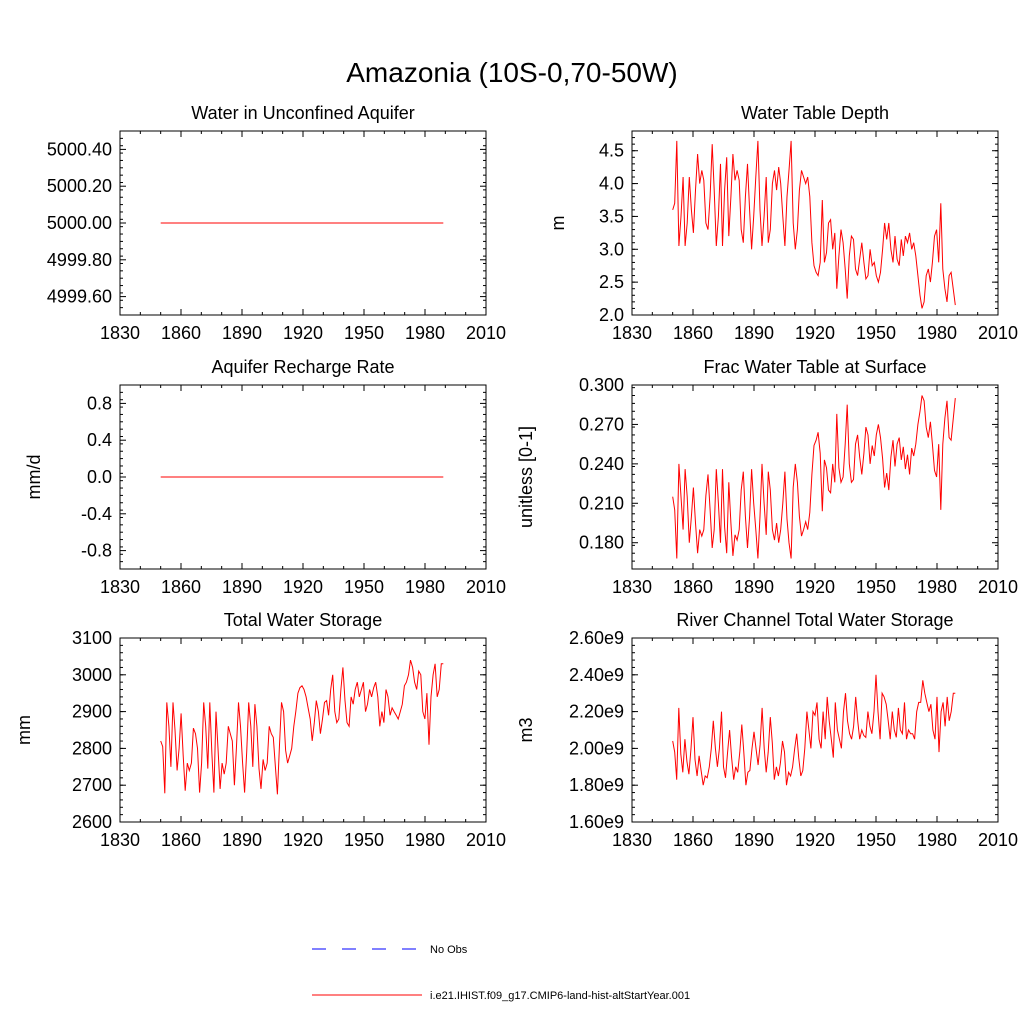 The height and width of the screenshot is (1024, 1024). Describe the element at coordinates (96, 514) in the screenshot. I see `y-tick-label: -0.4` at that location.